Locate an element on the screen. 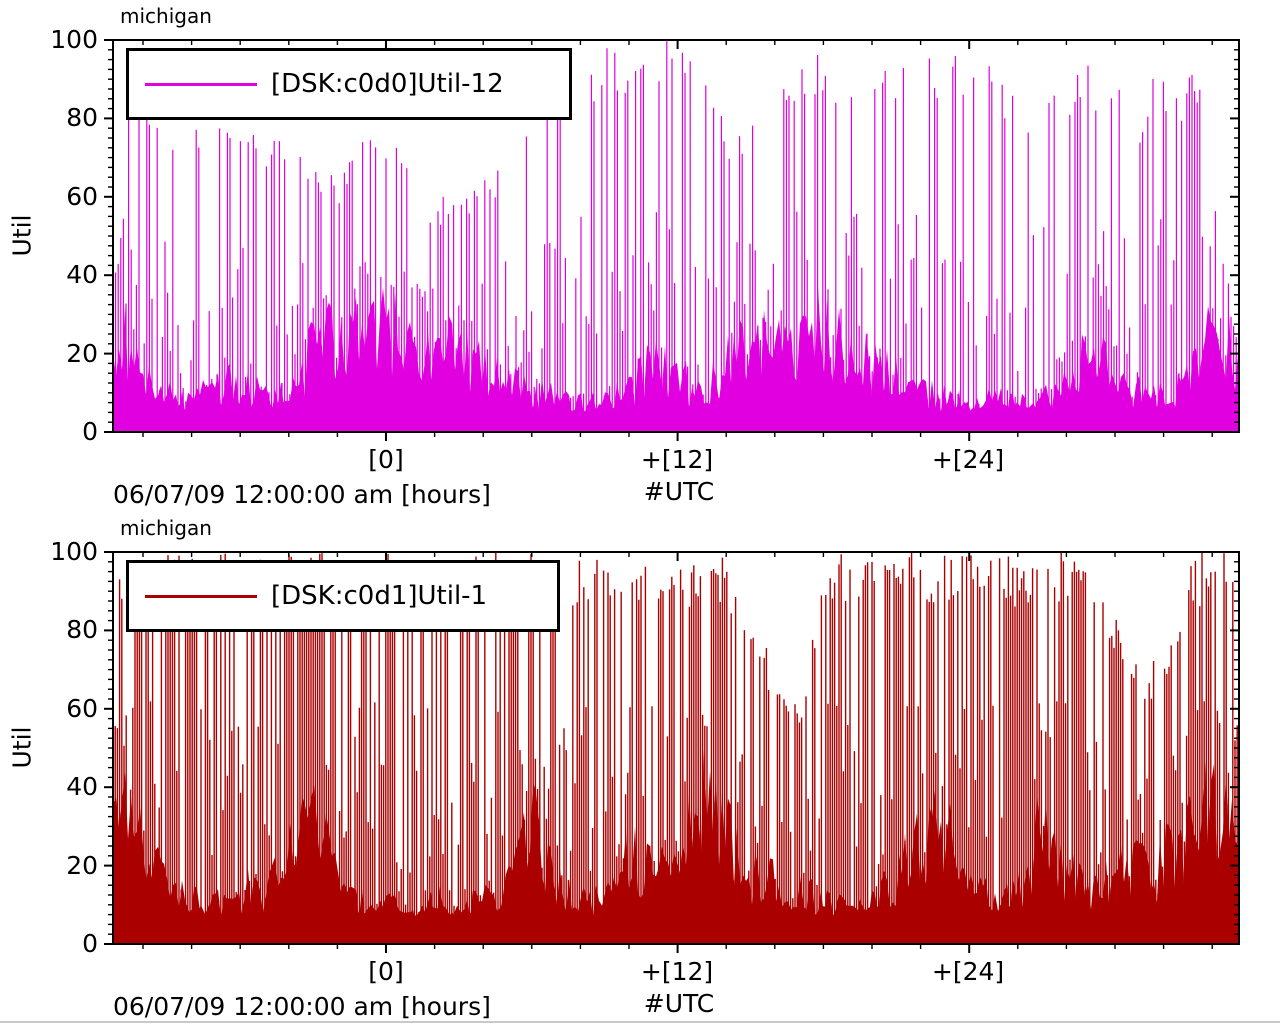 The width and height of the screenshot is (1280, 1024). legend-box: [DSK:c0d1]Util-1 is located at coordinates (343, 596).